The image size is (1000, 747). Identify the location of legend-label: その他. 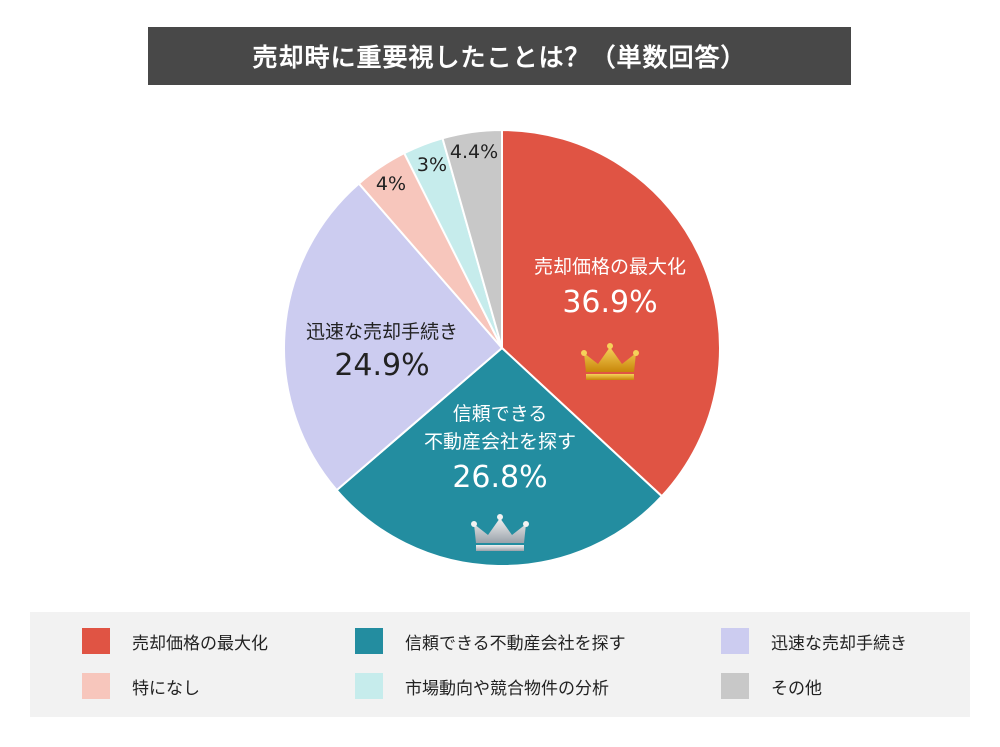
(796, 688).